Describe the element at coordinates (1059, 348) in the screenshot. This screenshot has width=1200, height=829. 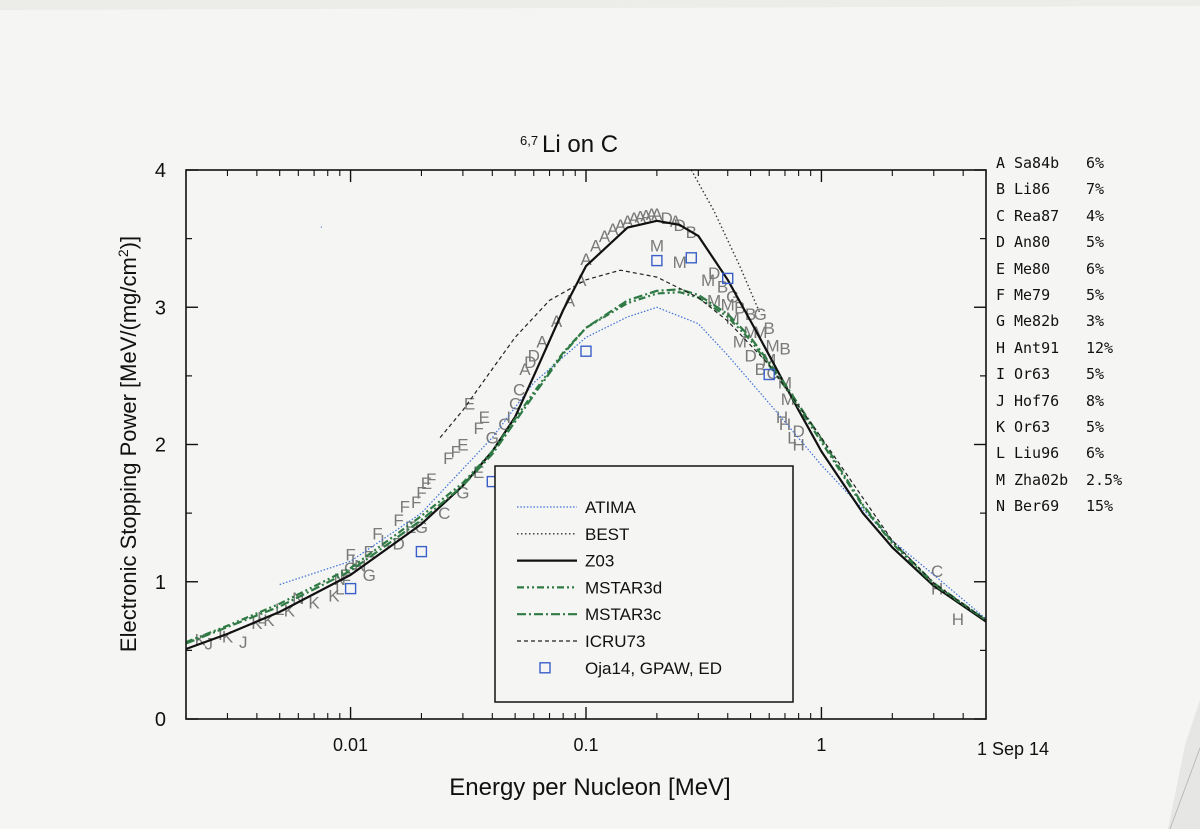
I see `reference-item: H Ant91 12%` at that location.